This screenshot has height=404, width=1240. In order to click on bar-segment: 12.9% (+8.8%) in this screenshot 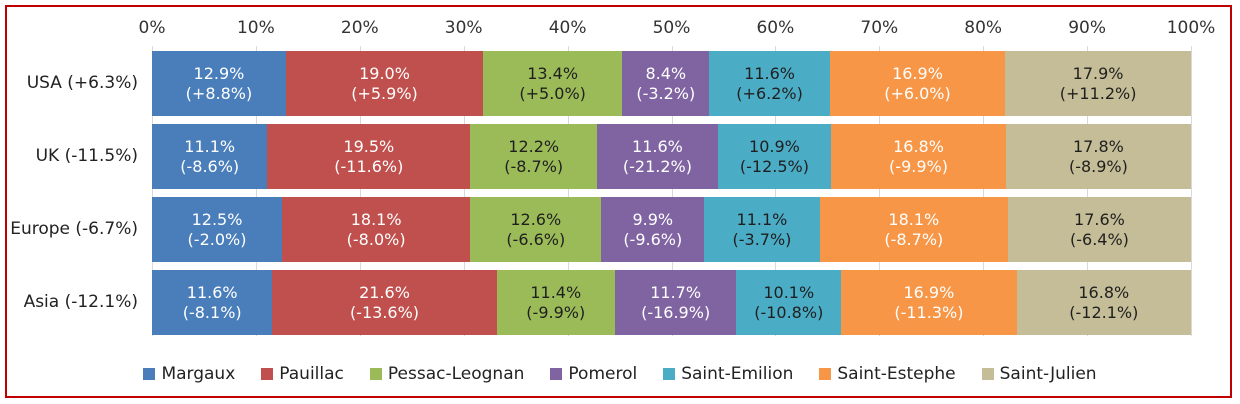, I will do `click(219, 83)`.